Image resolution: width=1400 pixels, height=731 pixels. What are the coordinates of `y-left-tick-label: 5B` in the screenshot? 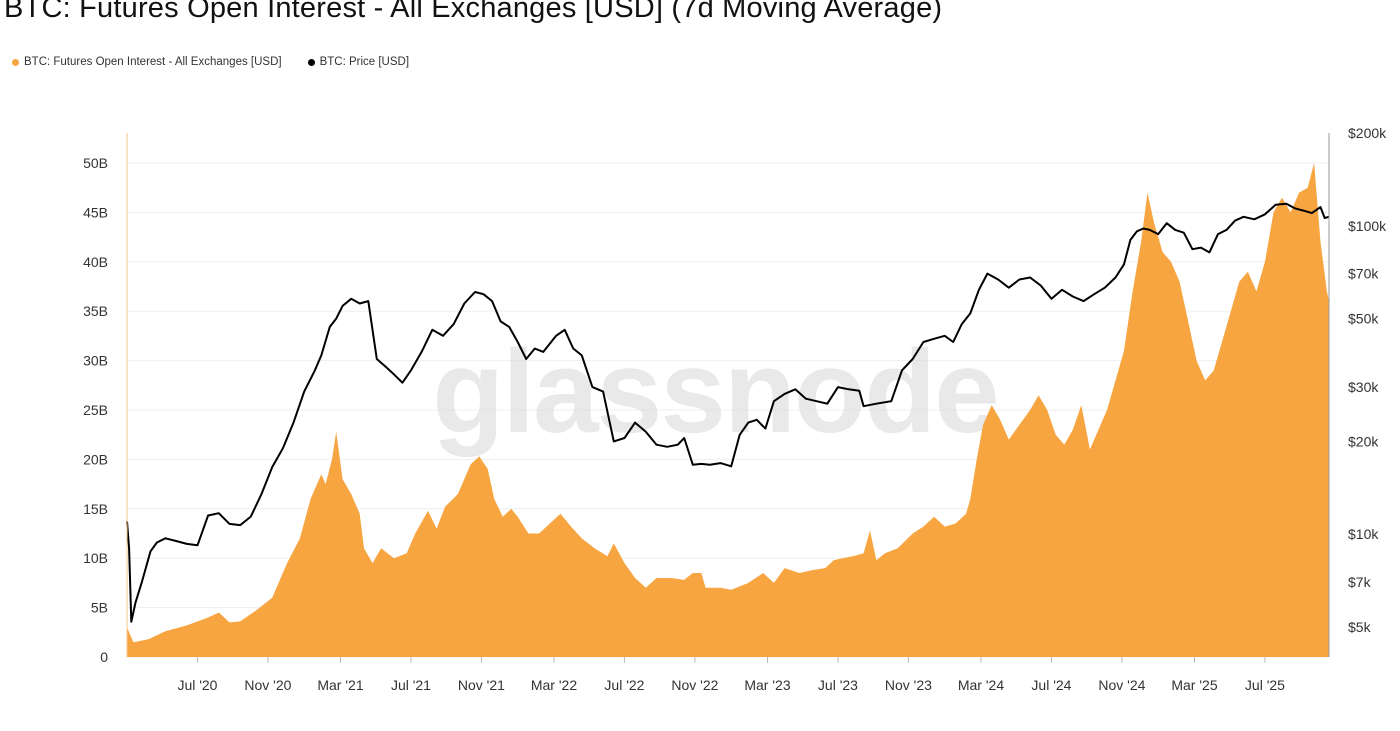 It's located at (99, 608).